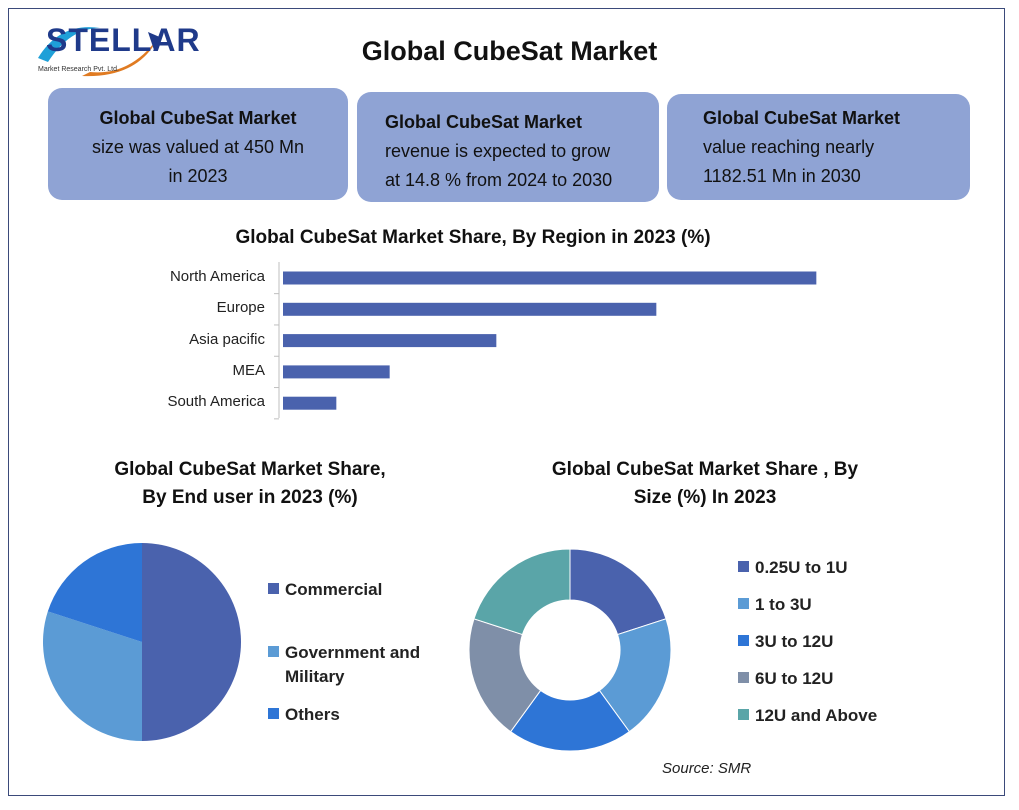 This screenshot has width=1019, height=810. I want to click on size-legend-item: 3U to 12U, so click(785, 642).